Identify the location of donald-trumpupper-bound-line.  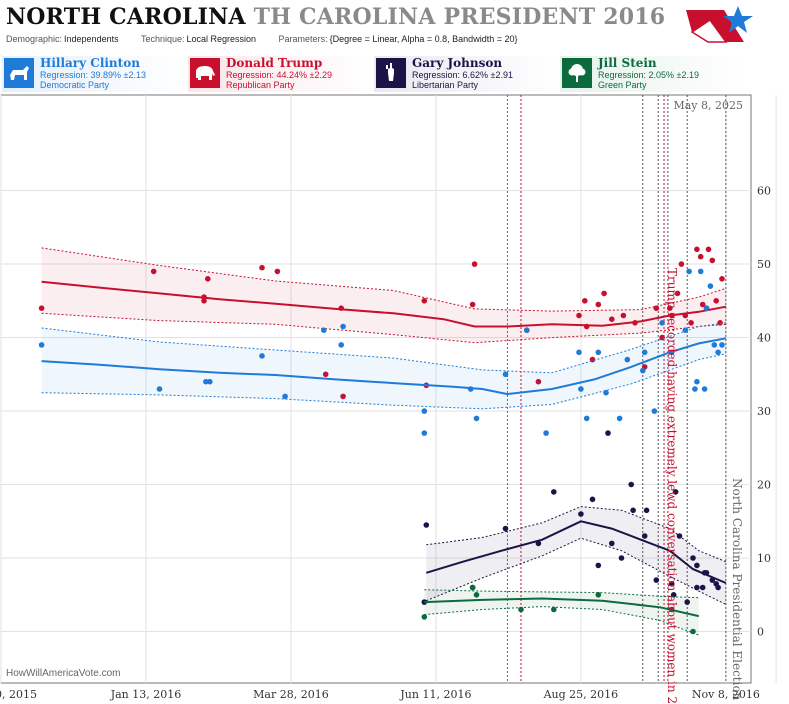
(384, 279).